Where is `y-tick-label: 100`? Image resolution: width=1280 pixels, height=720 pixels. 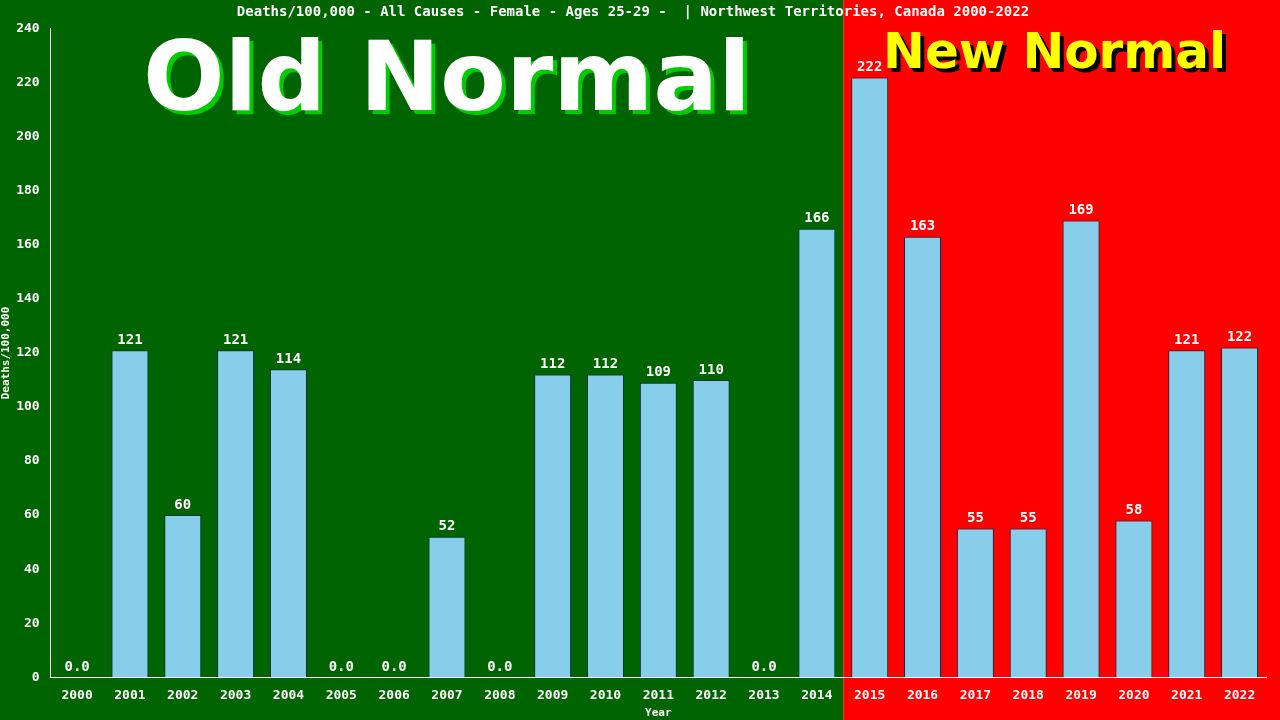 y-tick-label: 100 is located at coordinates (28, 406).